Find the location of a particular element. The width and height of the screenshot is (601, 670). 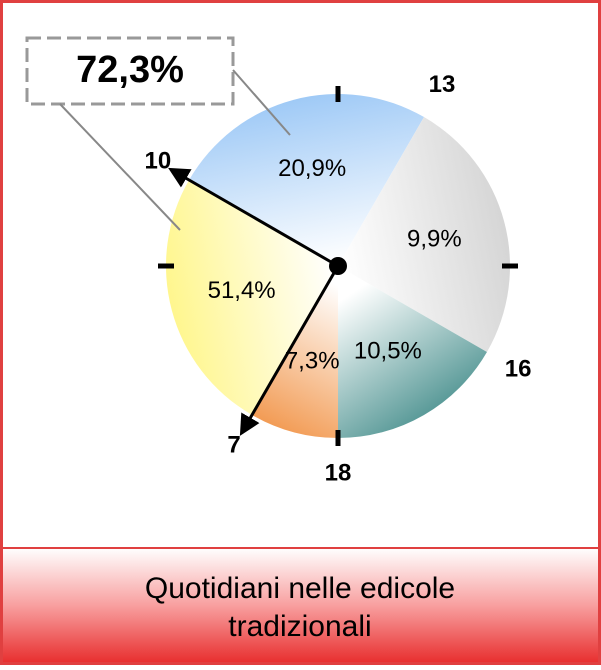

chart-title: Quotidiani nelle edicole tradizionali is located at coordinates (300, 607).